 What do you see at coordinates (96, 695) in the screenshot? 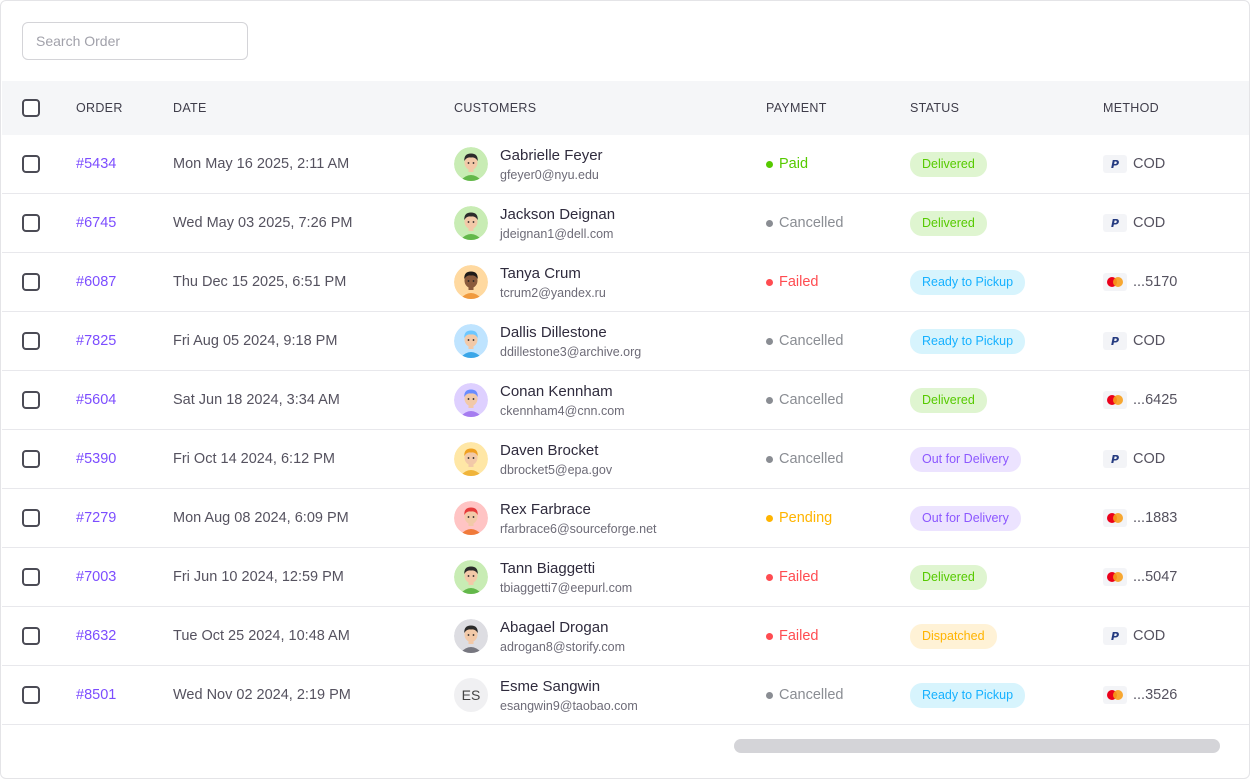
I see `order-link: #8501` at bounding box center [96, 695].